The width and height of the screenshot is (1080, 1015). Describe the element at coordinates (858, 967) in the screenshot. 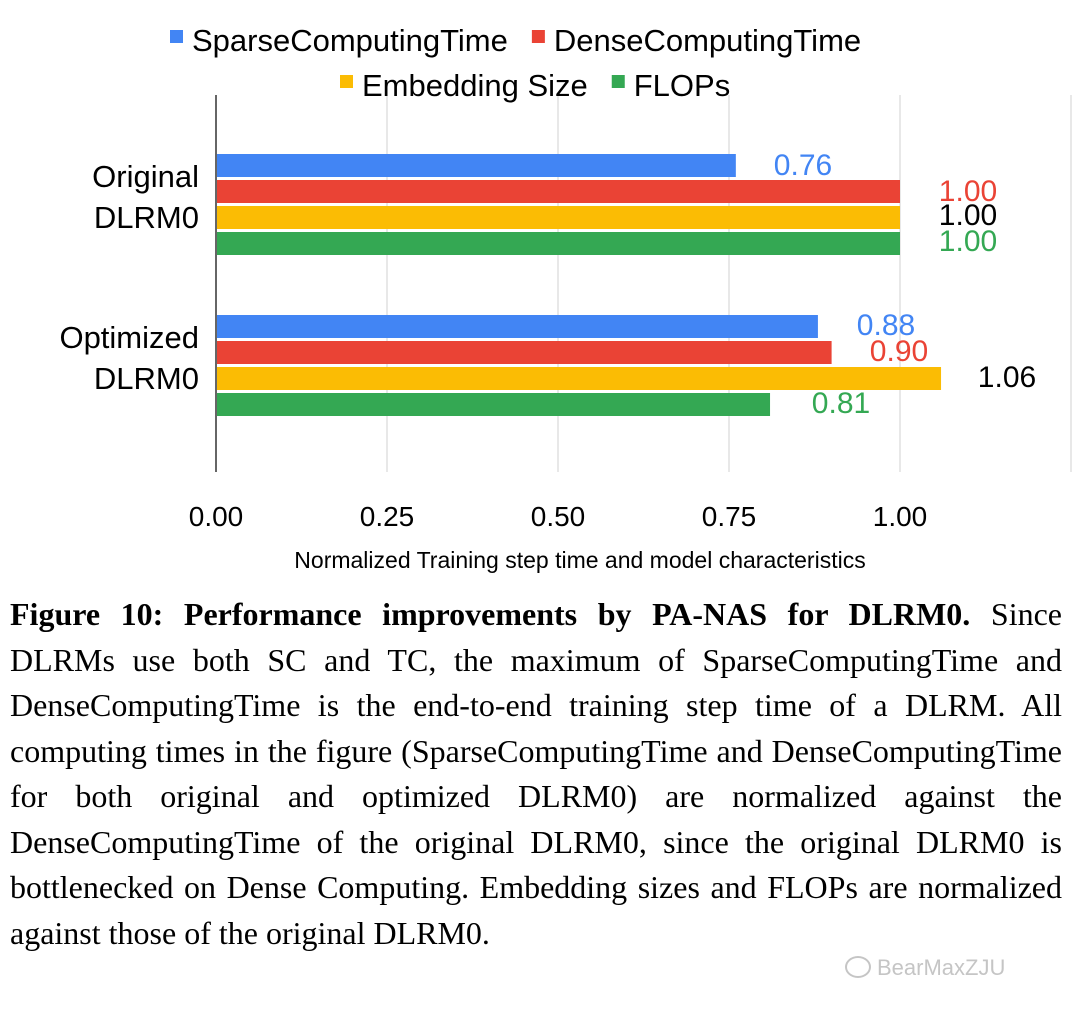

I see `wechat-icon` at that location.